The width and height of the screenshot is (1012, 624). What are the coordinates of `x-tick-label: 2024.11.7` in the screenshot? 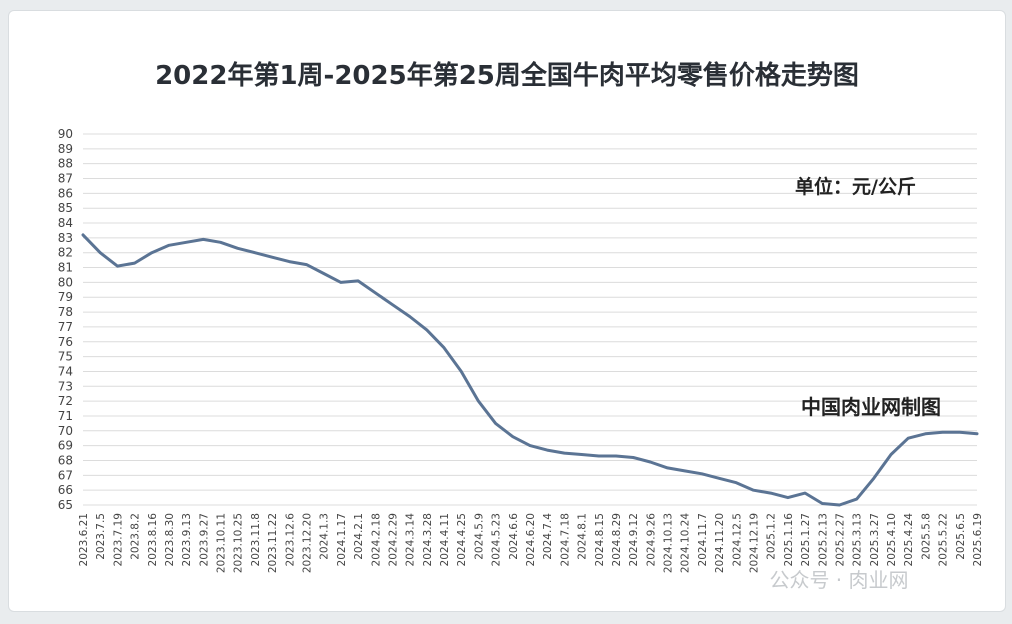 It's located at (703, 539).